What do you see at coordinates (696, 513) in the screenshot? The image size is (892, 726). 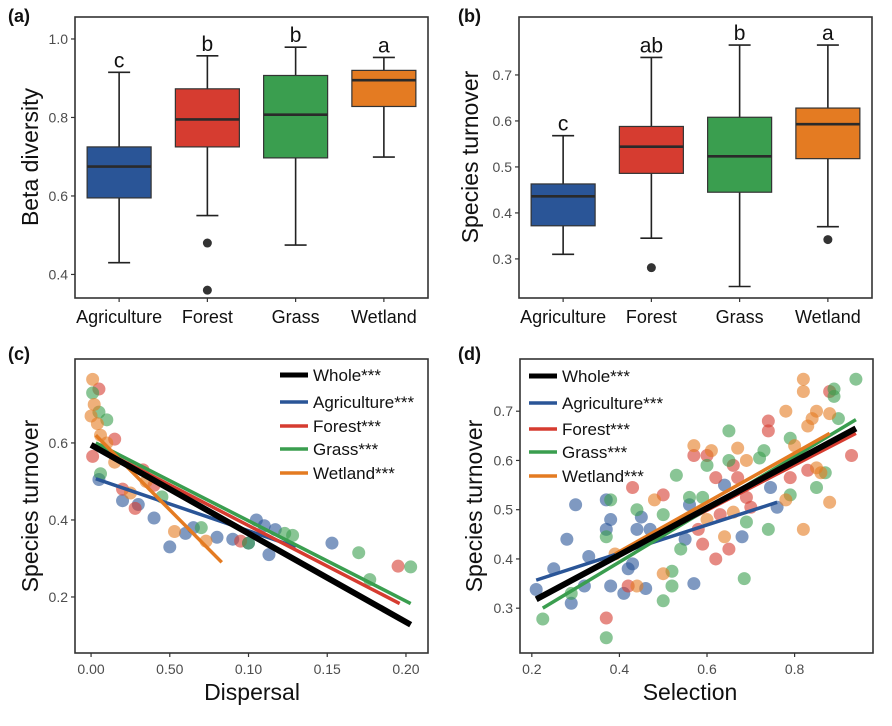 I see `fit-line-whole` at bounding box center [696, 513].